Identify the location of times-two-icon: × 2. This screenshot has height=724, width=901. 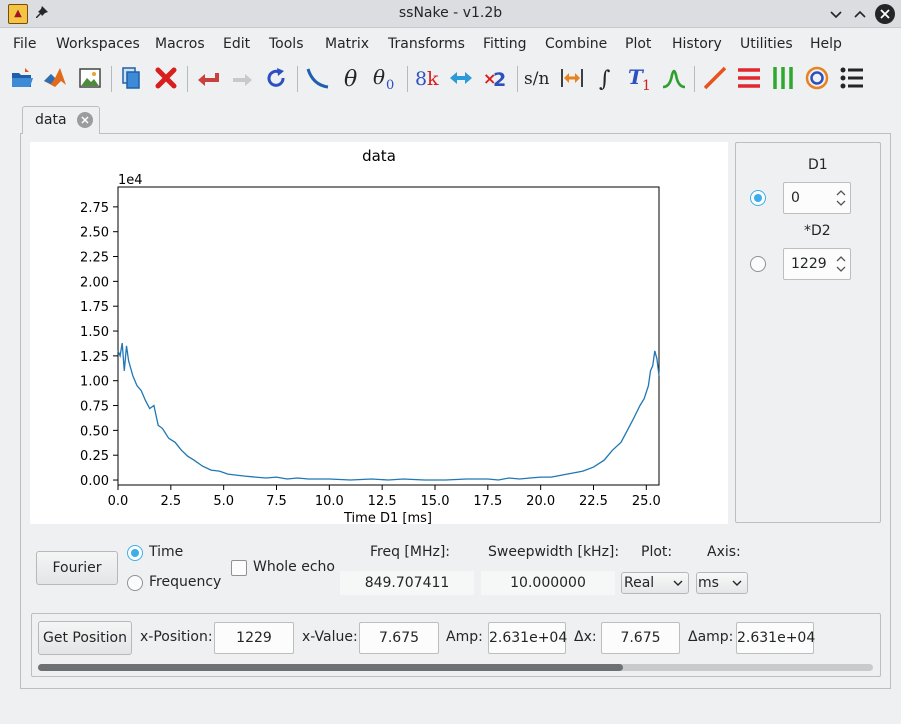
(495, 78).